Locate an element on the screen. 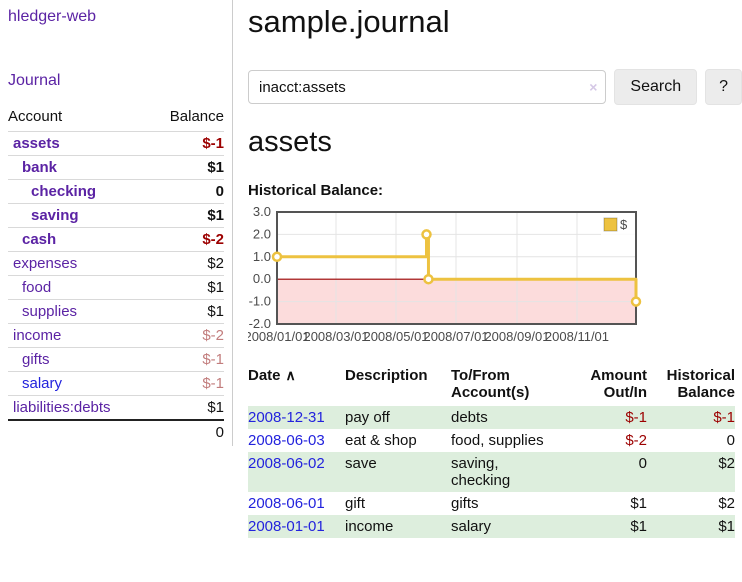 The image size is (742, 582). account-link-food: food is located at coordinates (37, 287).